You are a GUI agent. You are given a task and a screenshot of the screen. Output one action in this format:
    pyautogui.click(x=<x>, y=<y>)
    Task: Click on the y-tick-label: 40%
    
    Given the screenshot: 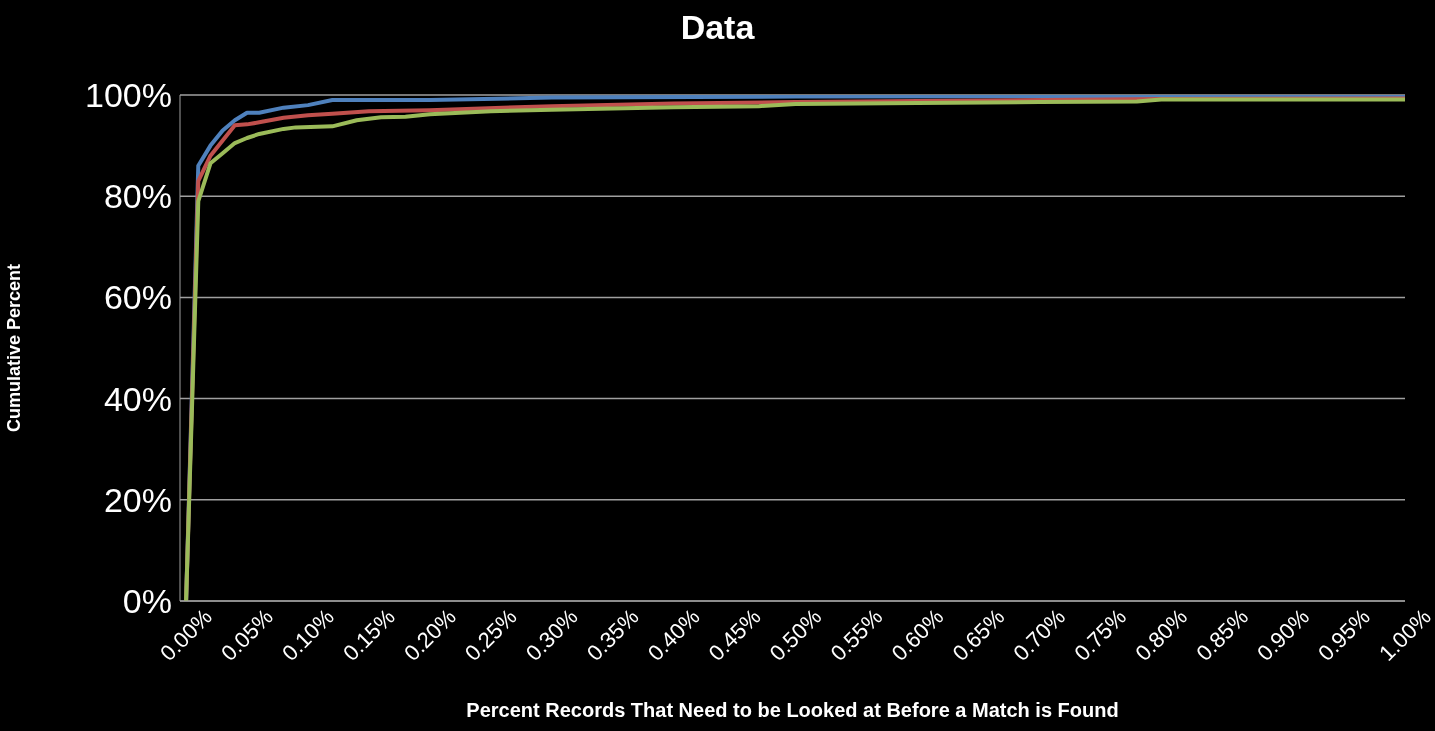 What is the action you would take?
    pyautogui.click(x=137, y=398)
    